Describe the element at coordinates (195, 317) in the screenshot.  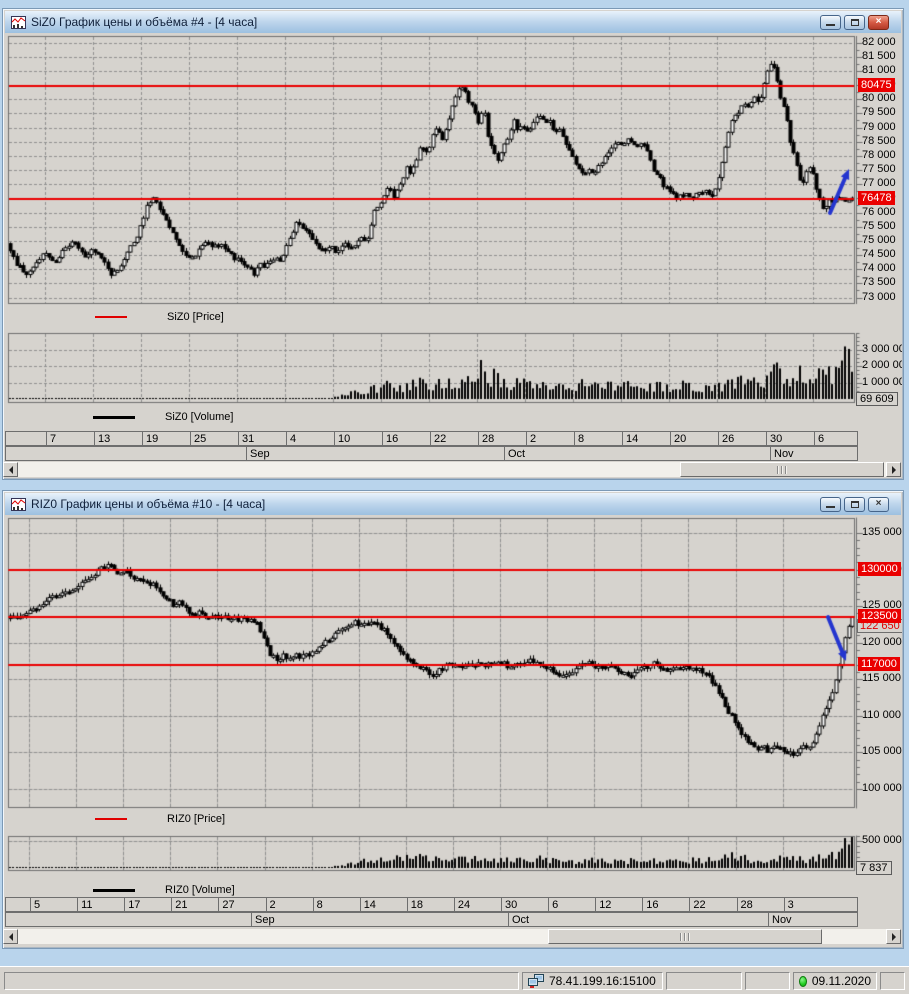
I see `price-legend-label: SiZ0 [Price]` at that location.